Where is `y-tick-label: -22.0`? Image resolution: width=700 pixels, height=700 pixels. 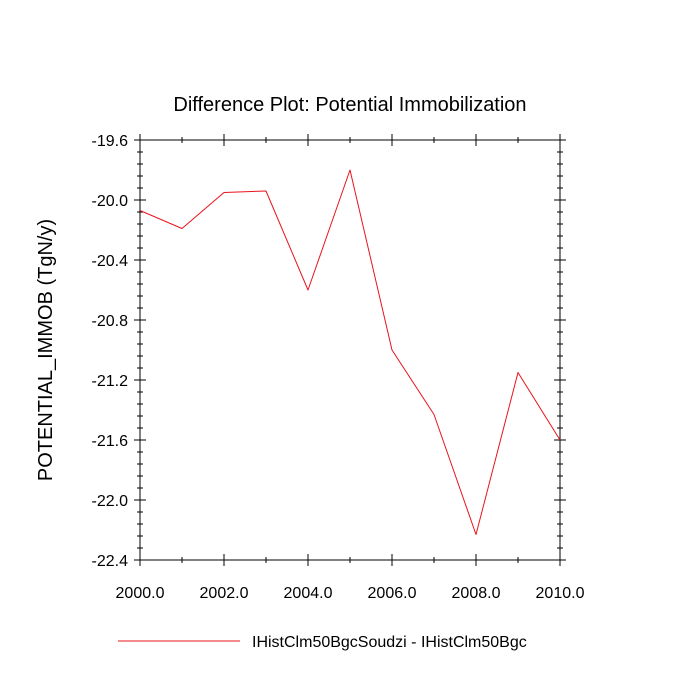
y-tick-label: -22.0 is located at coordinates (110, 501).